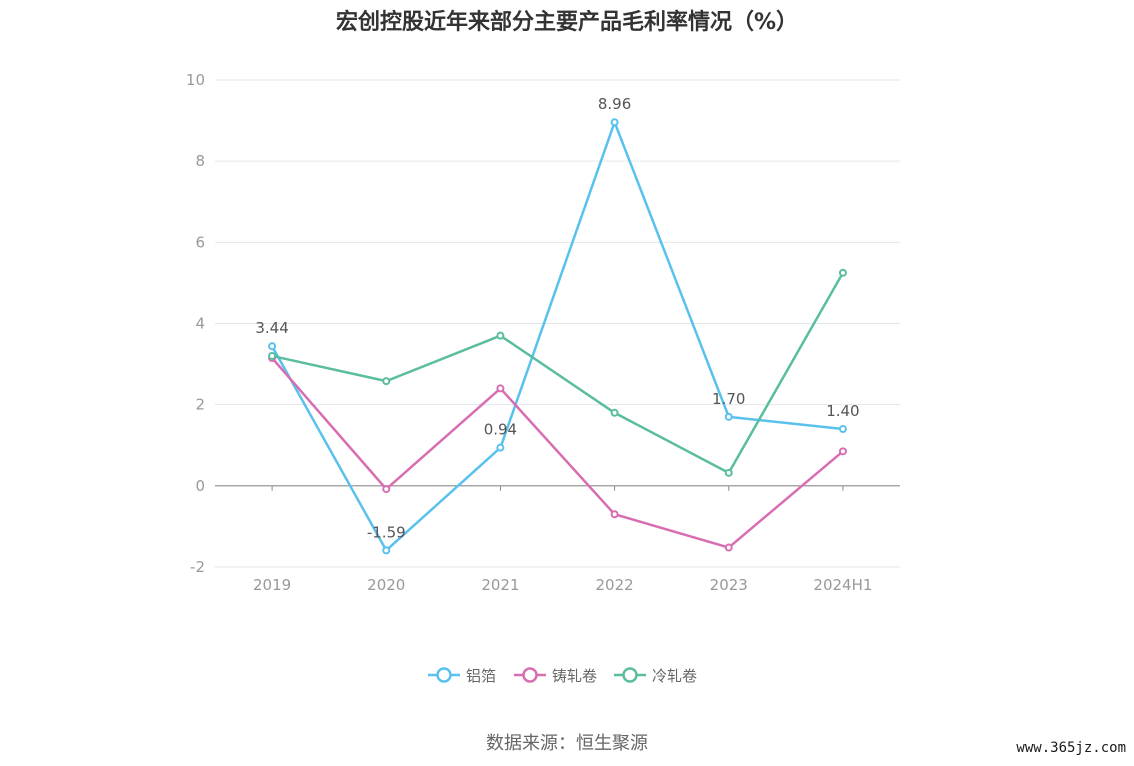  I want to click on y-tick-label: 2, so click(200, 405).